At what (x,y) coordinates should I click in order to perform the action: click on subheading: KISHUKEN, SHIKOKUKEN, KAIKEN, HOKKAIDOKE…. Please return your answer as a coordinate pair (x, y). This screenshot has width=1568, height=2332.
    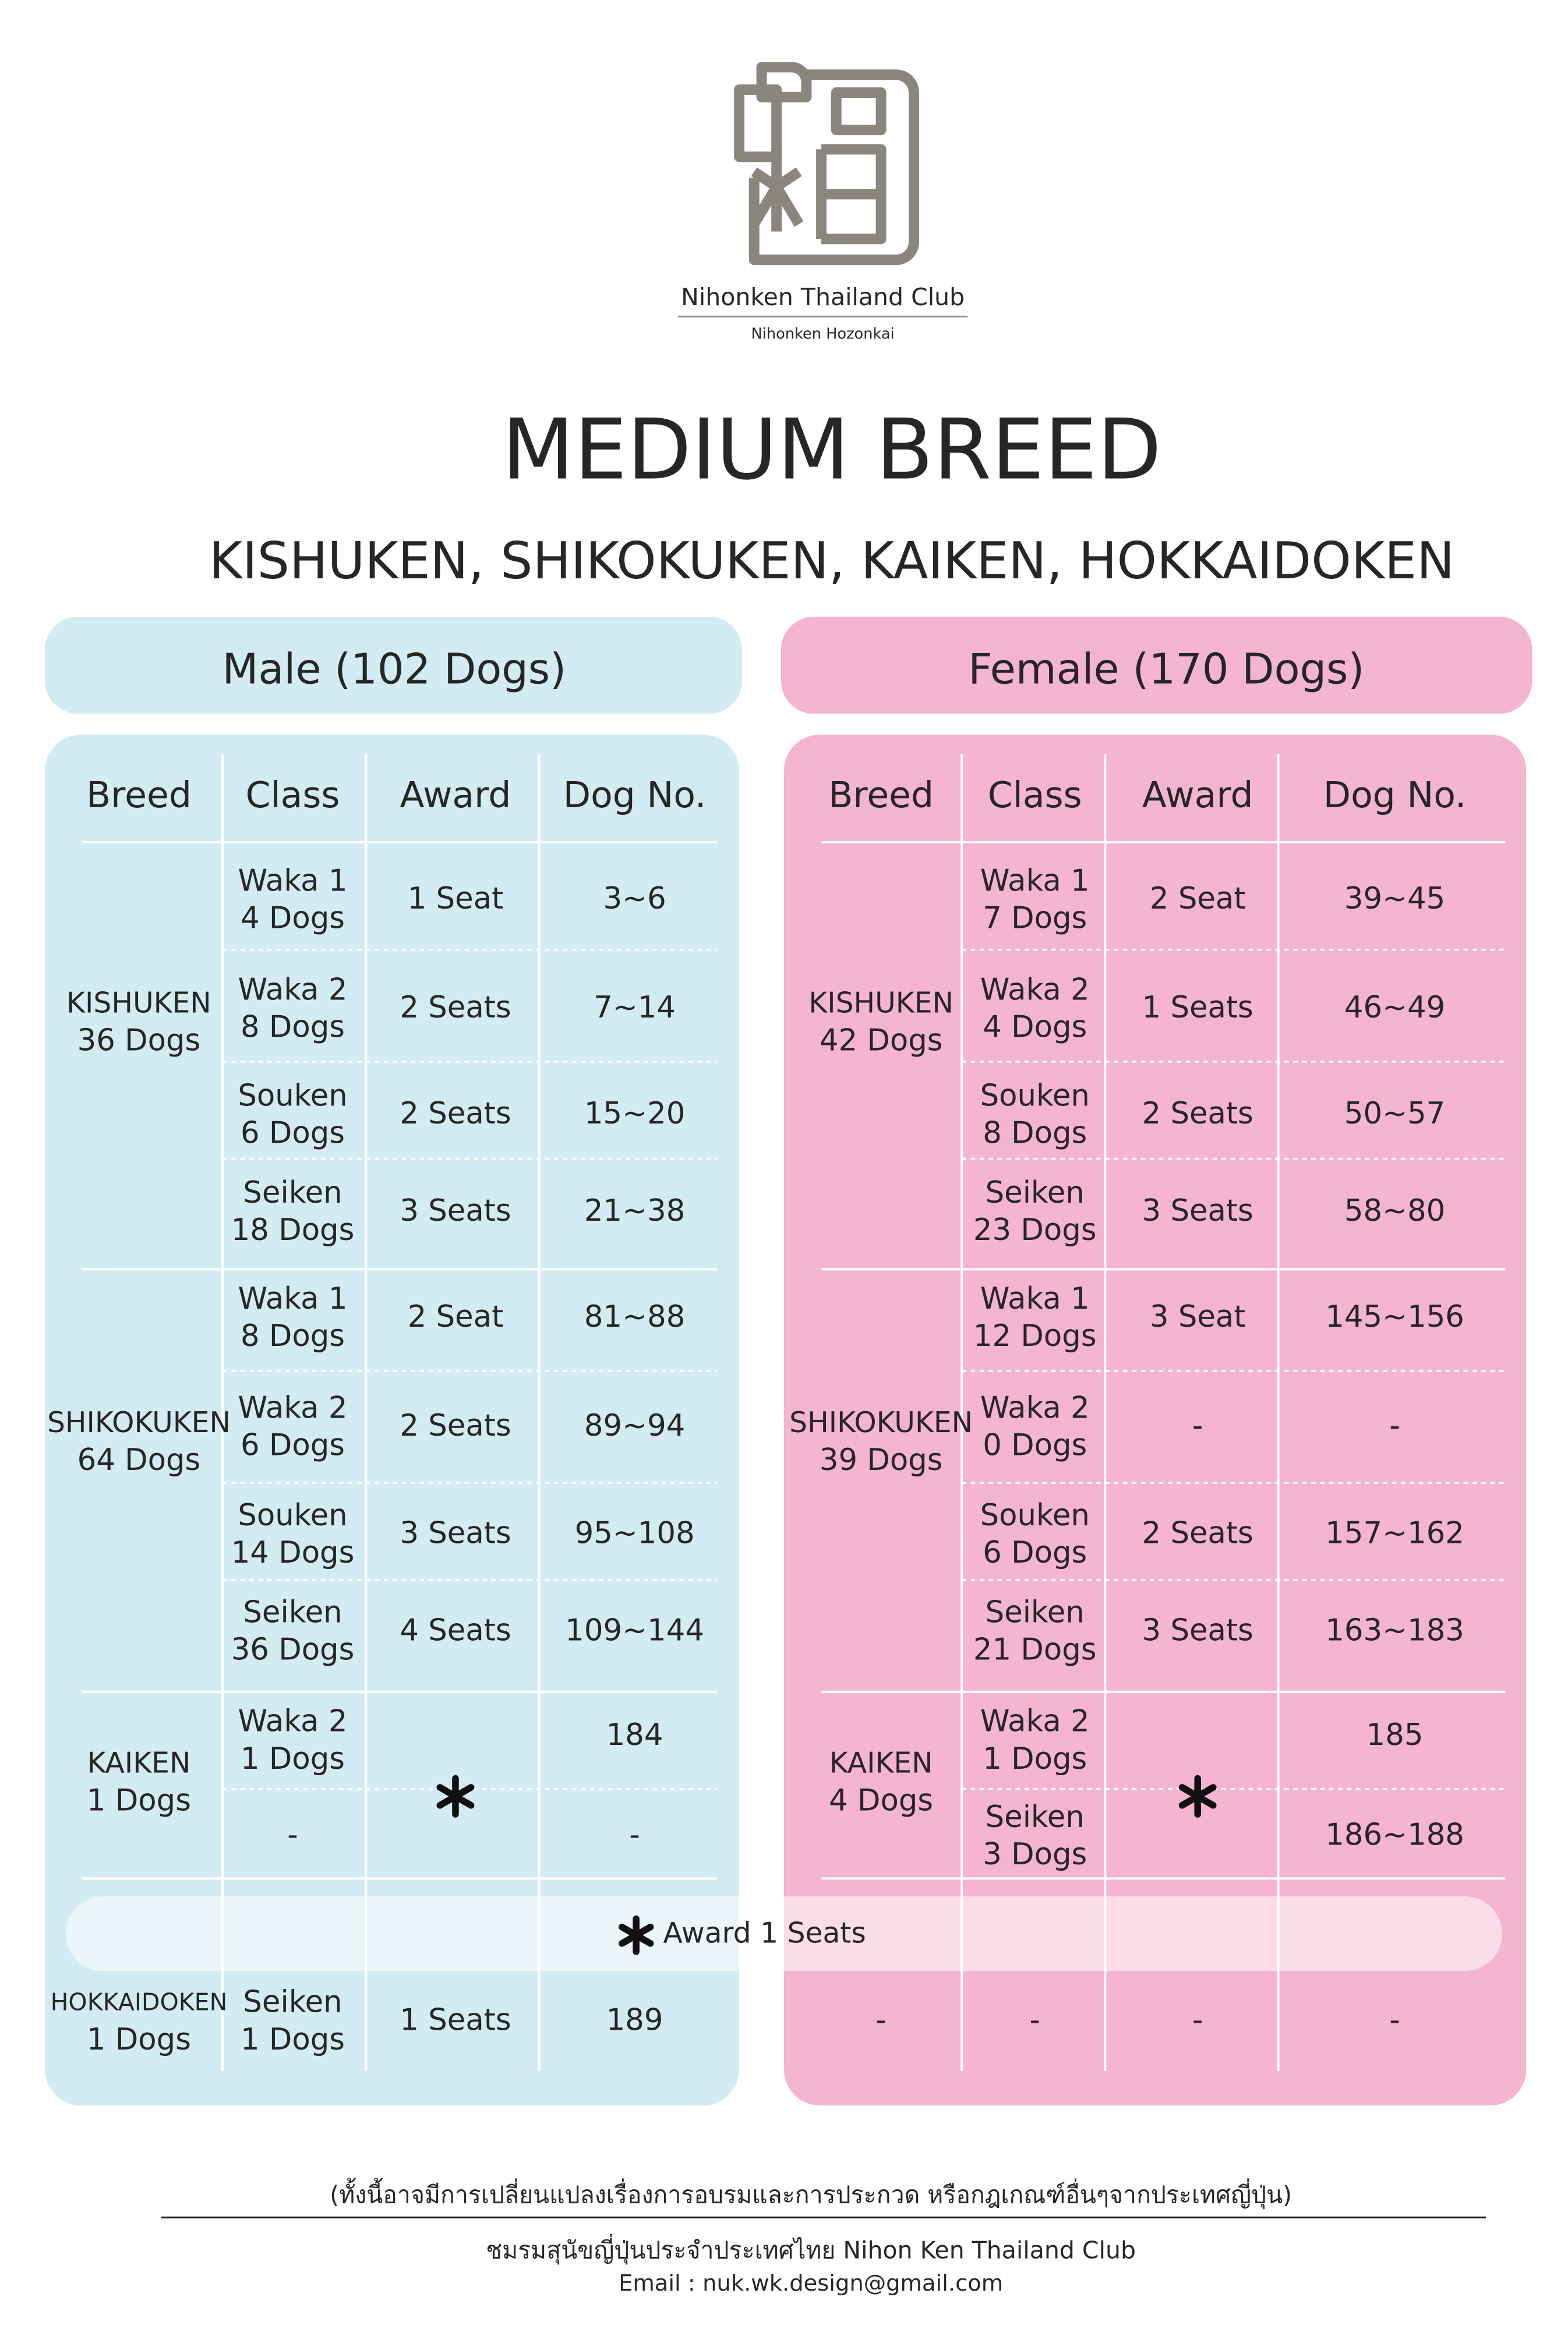
    Looking at the image, I should click on (832, 561).